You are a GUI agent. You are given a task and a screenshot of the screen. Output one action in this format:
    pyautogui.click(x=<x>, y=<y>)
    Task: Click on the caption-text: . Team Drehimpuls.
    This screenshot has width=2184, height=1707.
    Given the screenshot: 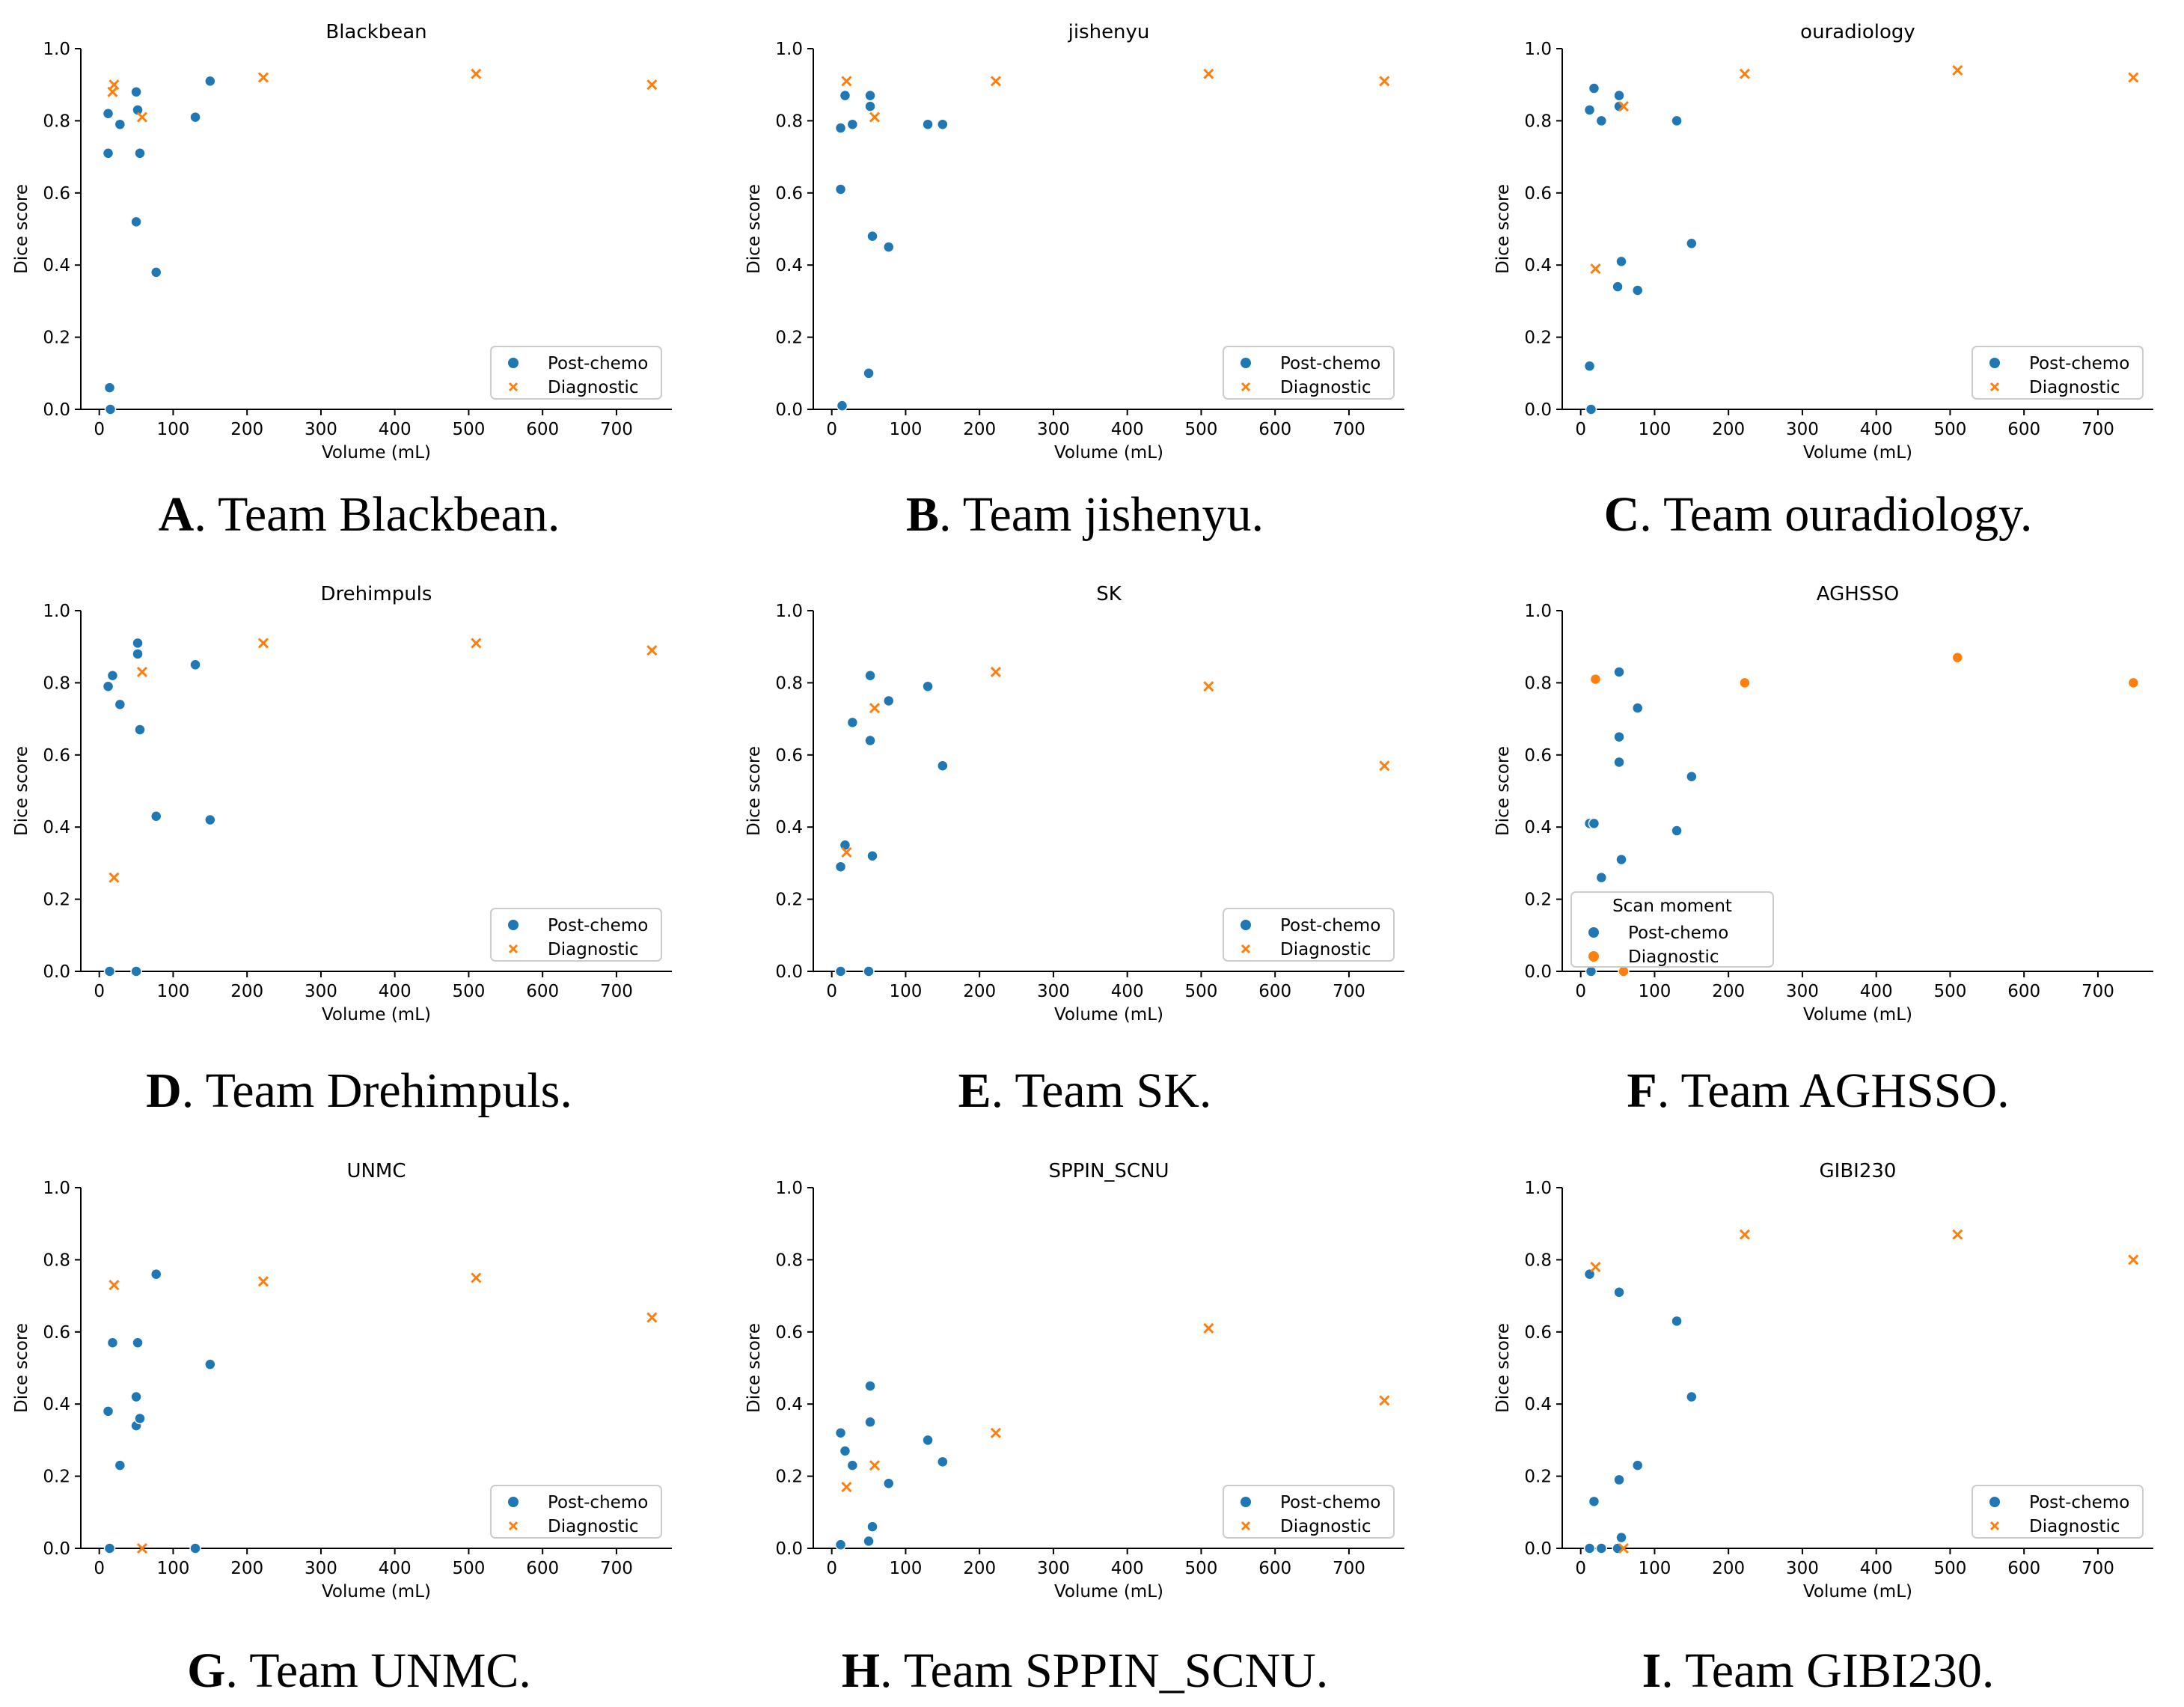 What is the action you would take?
    pyautogui.click(x=376, y=1091)
    